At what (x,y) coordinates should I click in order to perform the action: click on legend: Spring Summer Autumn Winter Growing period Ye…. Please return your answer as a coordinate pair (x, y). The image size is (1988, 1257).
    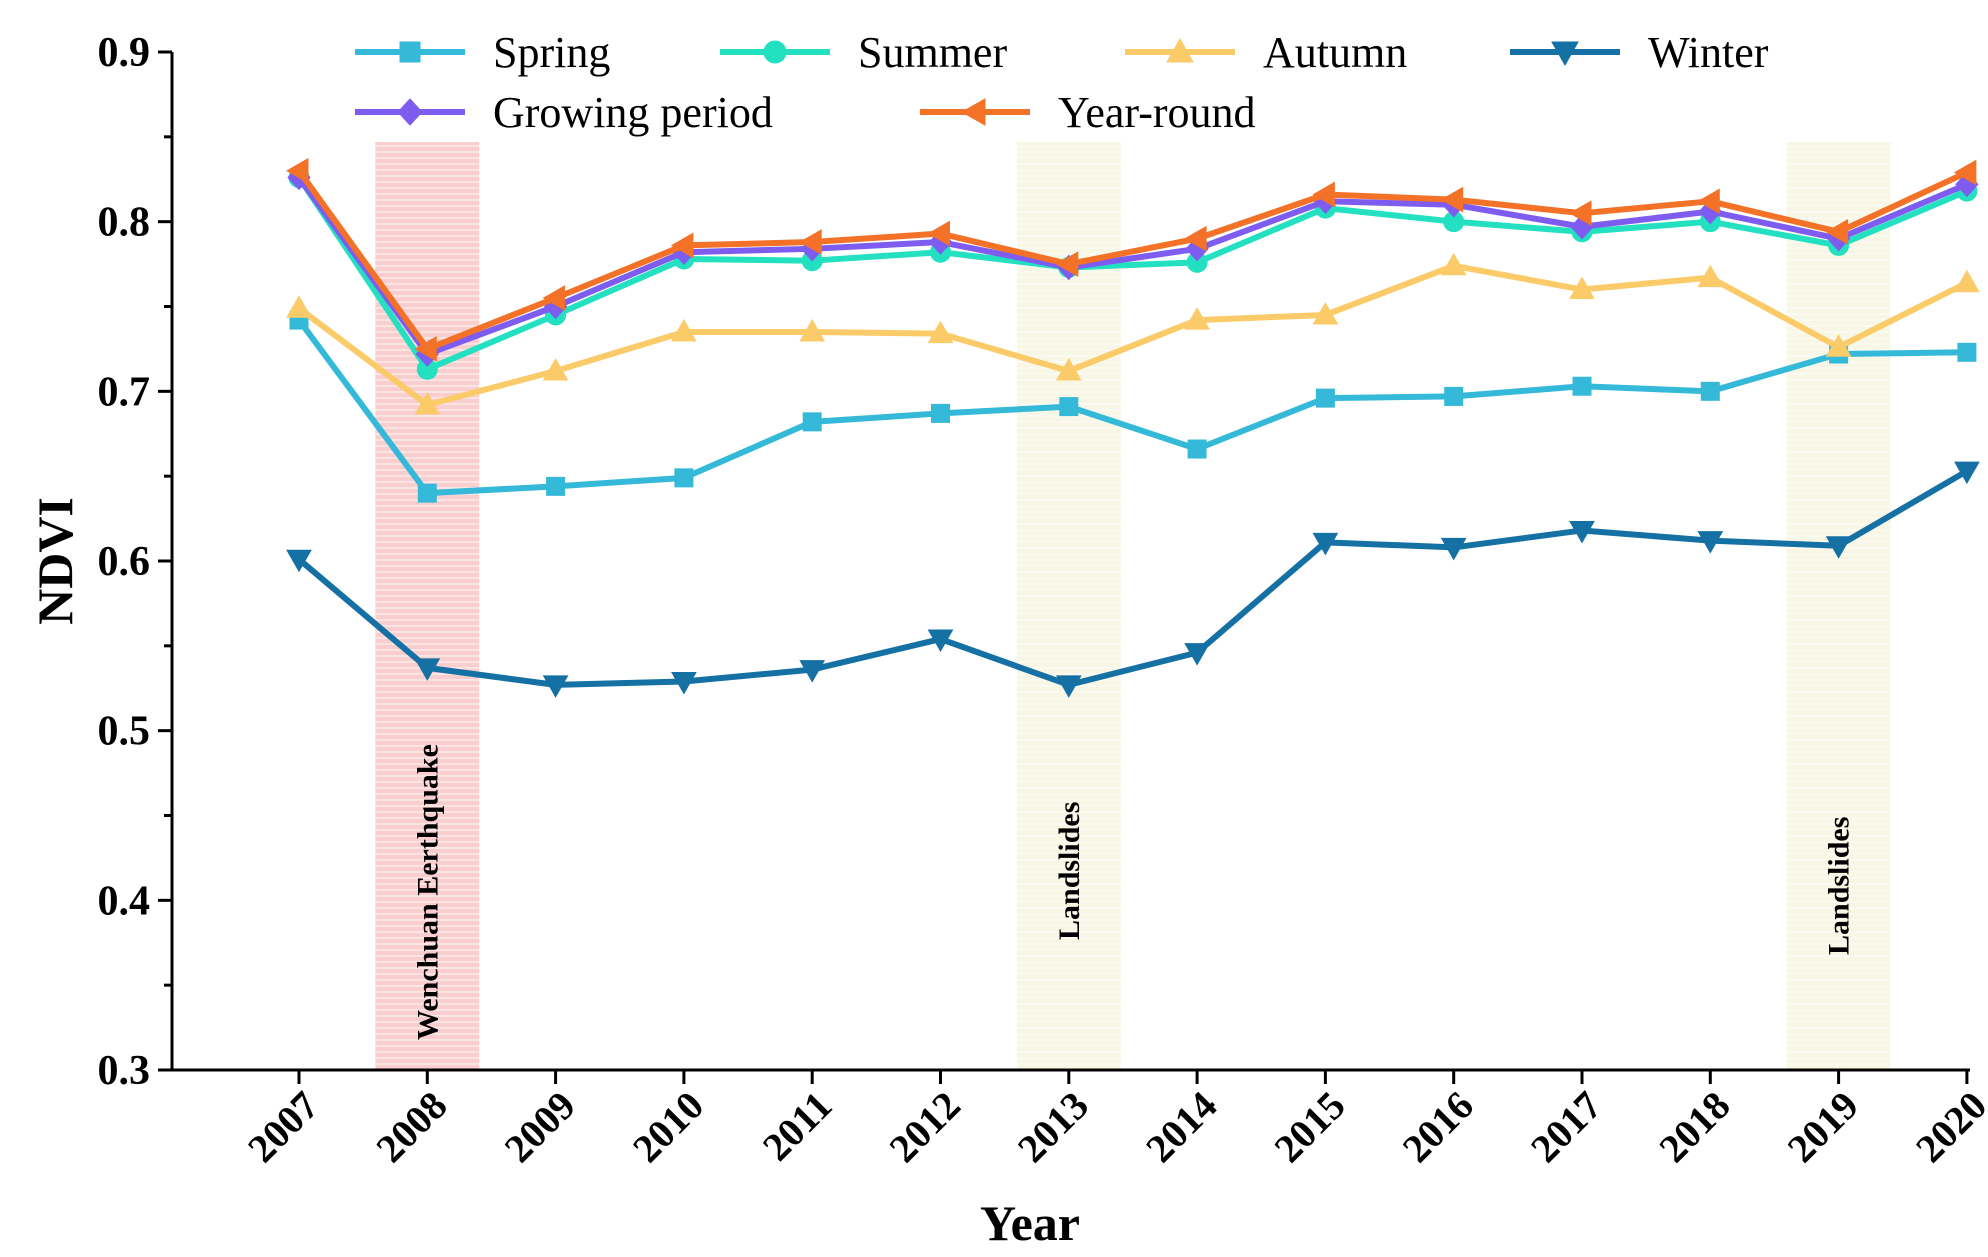
    Looking at the image, I should click on (1062, 82).